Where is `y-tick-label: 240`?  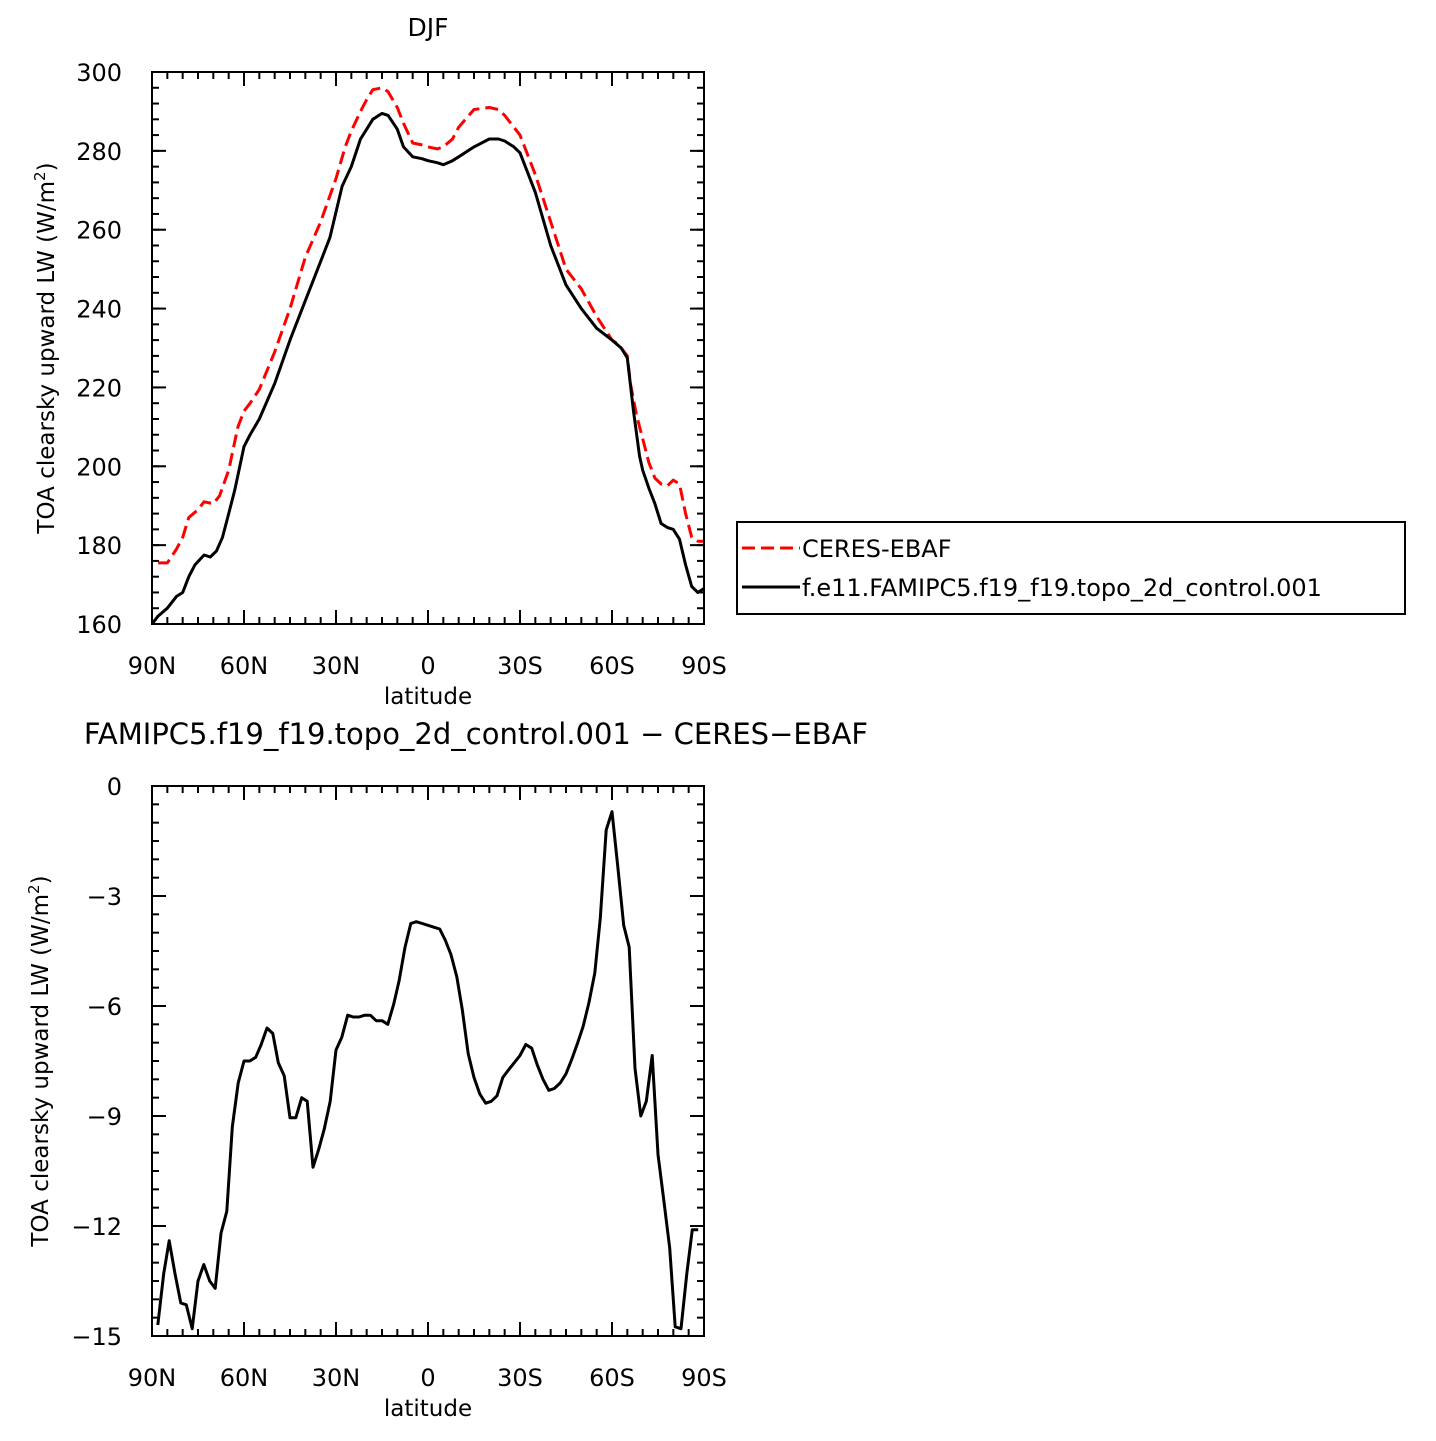 y-tick-label: 240 is located at coordinates (99, 310).